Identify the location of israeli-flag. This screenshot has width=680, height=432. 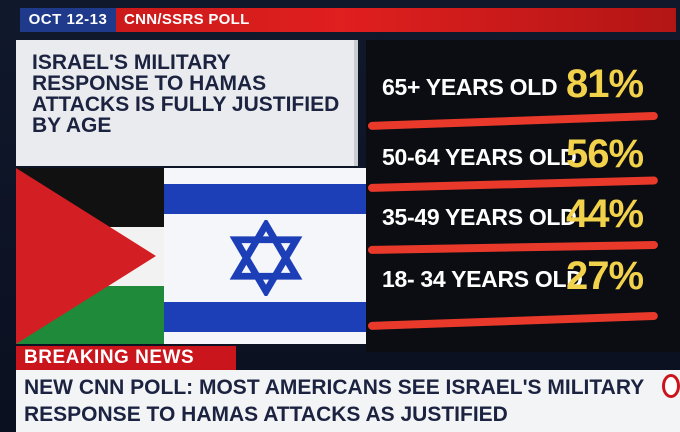
(265, 256).